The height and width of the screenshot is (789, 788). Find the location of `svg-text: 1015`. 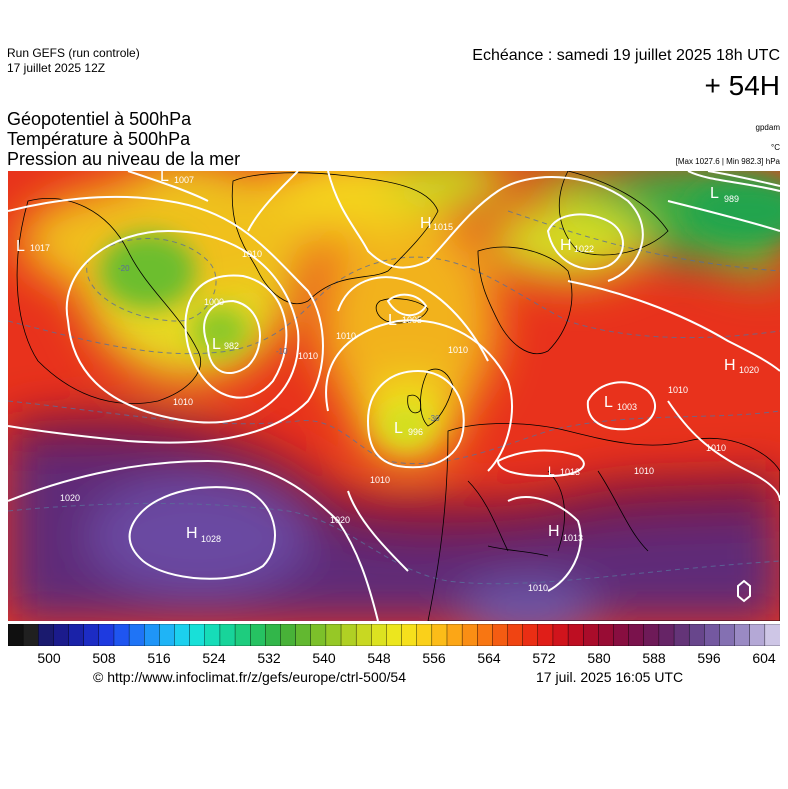

svg-text: 1015 is located at coordinates (443, 227).